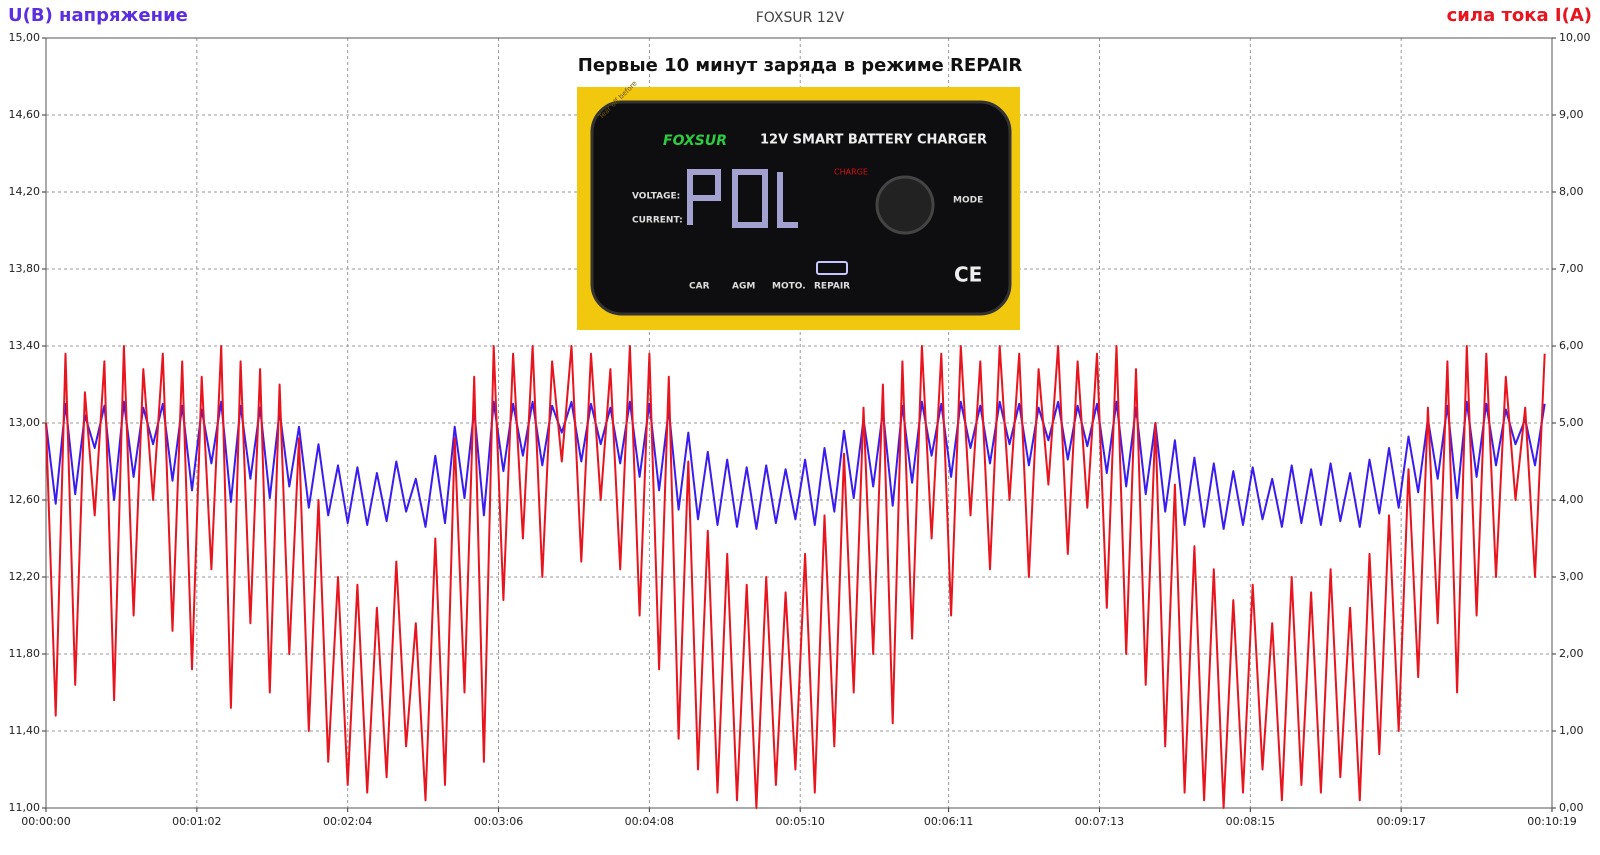 This screenshot has width=1600, height=855. I want to click on x-tick-label: 00:03:06, so click(498, 821).